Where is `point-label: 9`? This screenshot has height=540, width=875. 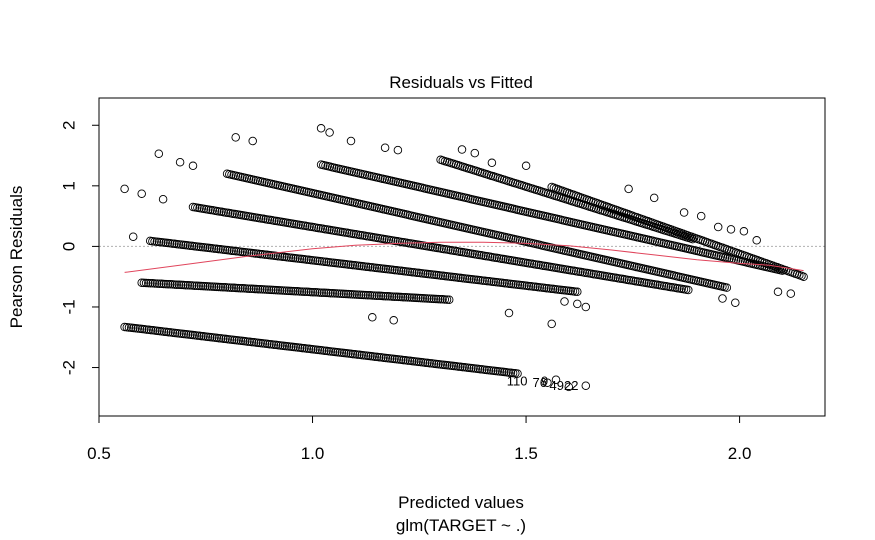
point-label: 9 is located at coordinates (544, 381).